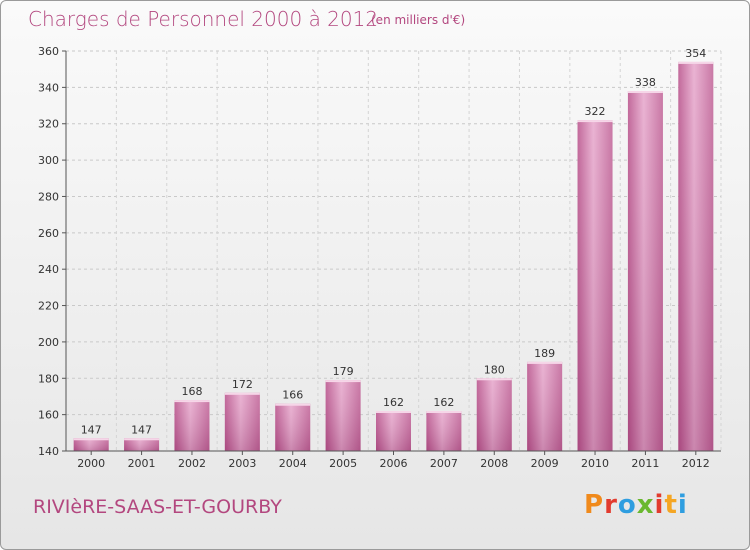  I want to click on proxiti-logo: Proxiti, so click(636, 505).